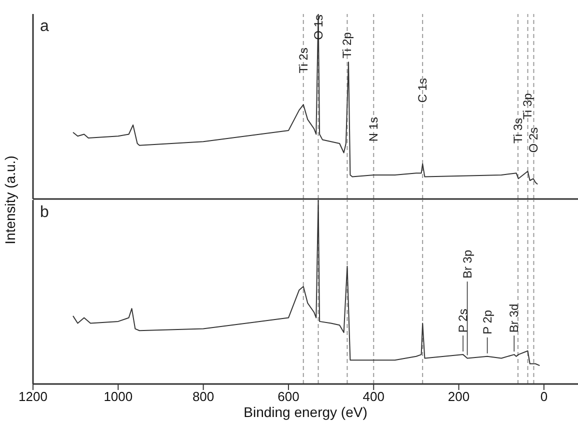 This screenshot has width=578, height=426. Describe the element at coordinates (373, 396) in the screenshot. I see `x-tick-label: 400` at that location.